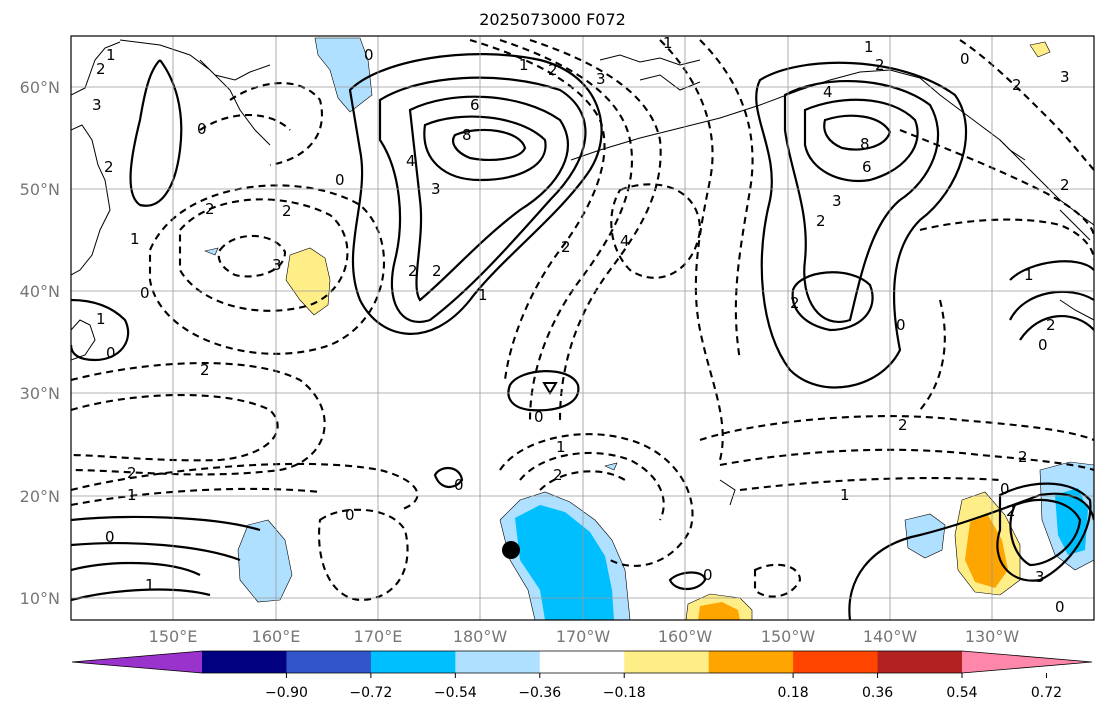 The height and width of the screenshot is (712, 1105). Describe the element at coordinates (40, 87) in the screenshot. I see `lat-label: 60°N` at that location.